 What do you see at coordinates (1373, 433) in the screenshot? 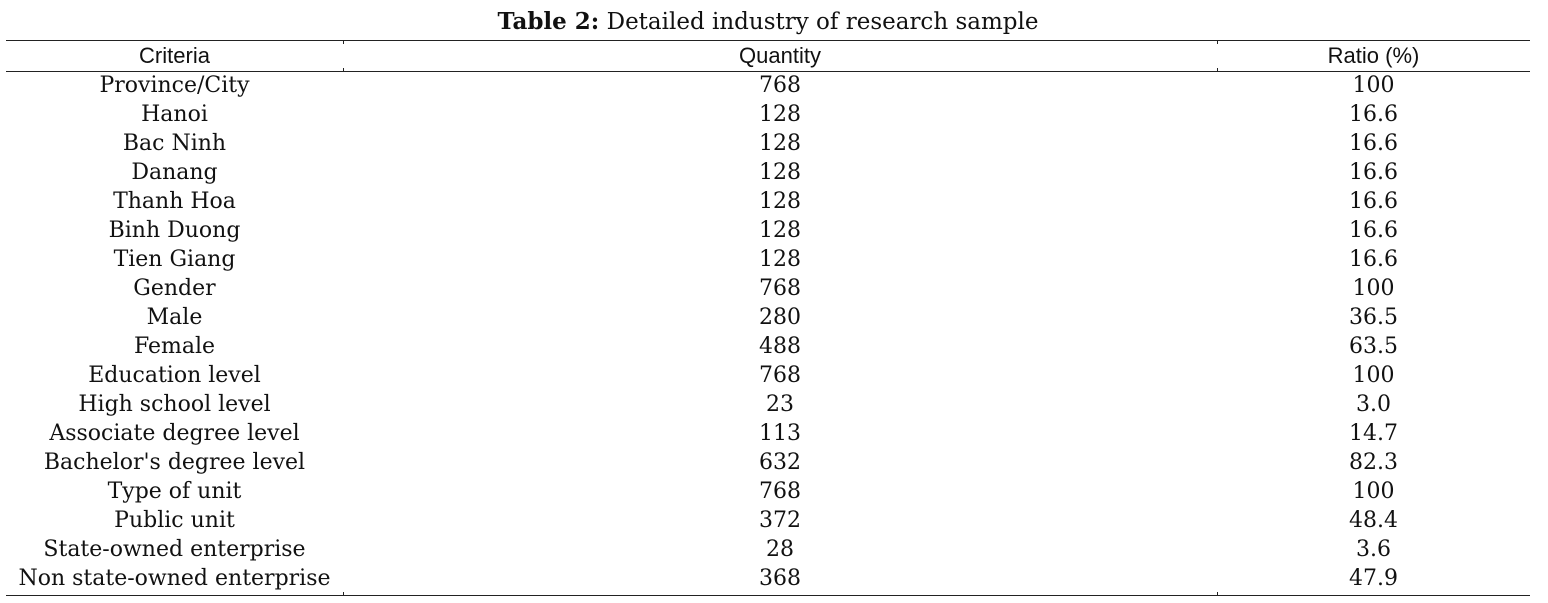
I see `ratio-cell: 14.7` at bounding box center [1373, 433].